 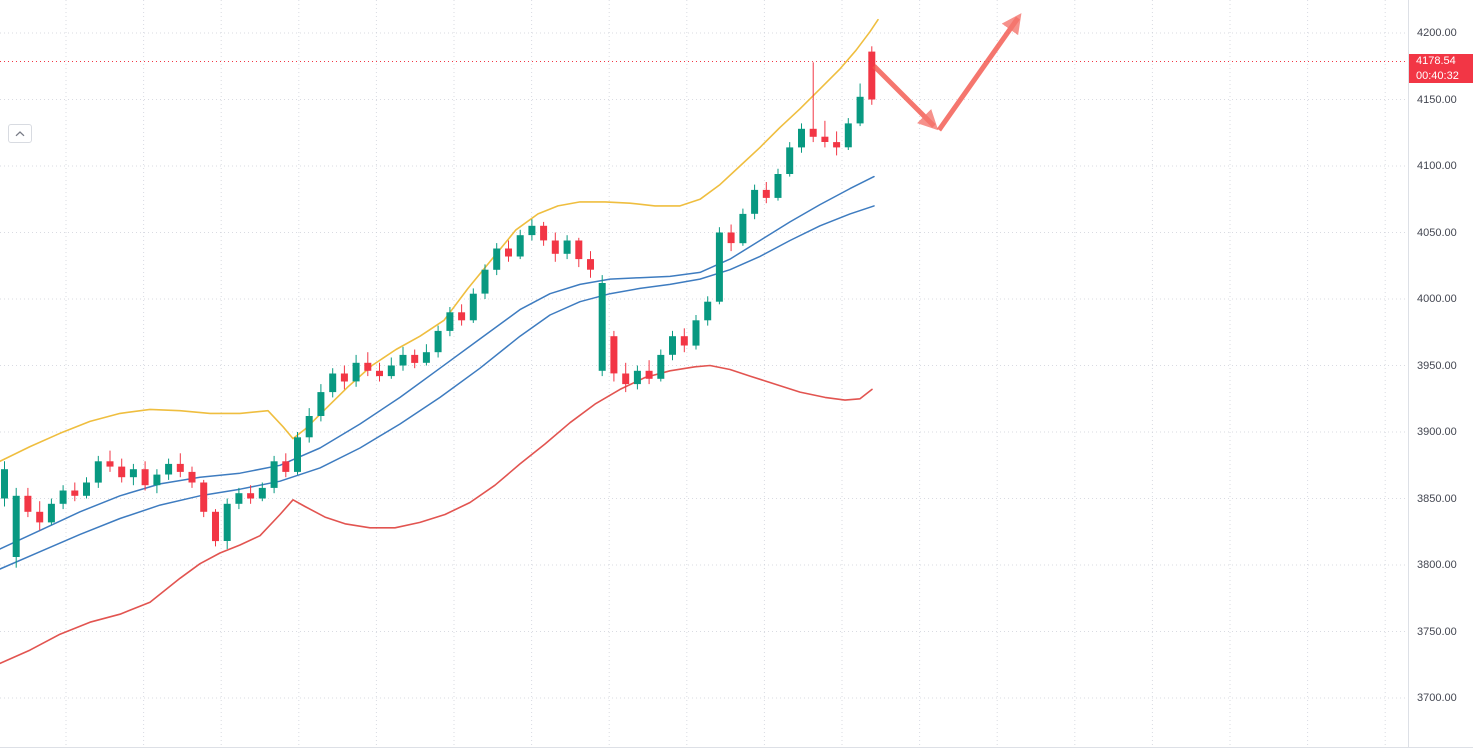 I want to click on up-arrow, so click(x=979, y=72).